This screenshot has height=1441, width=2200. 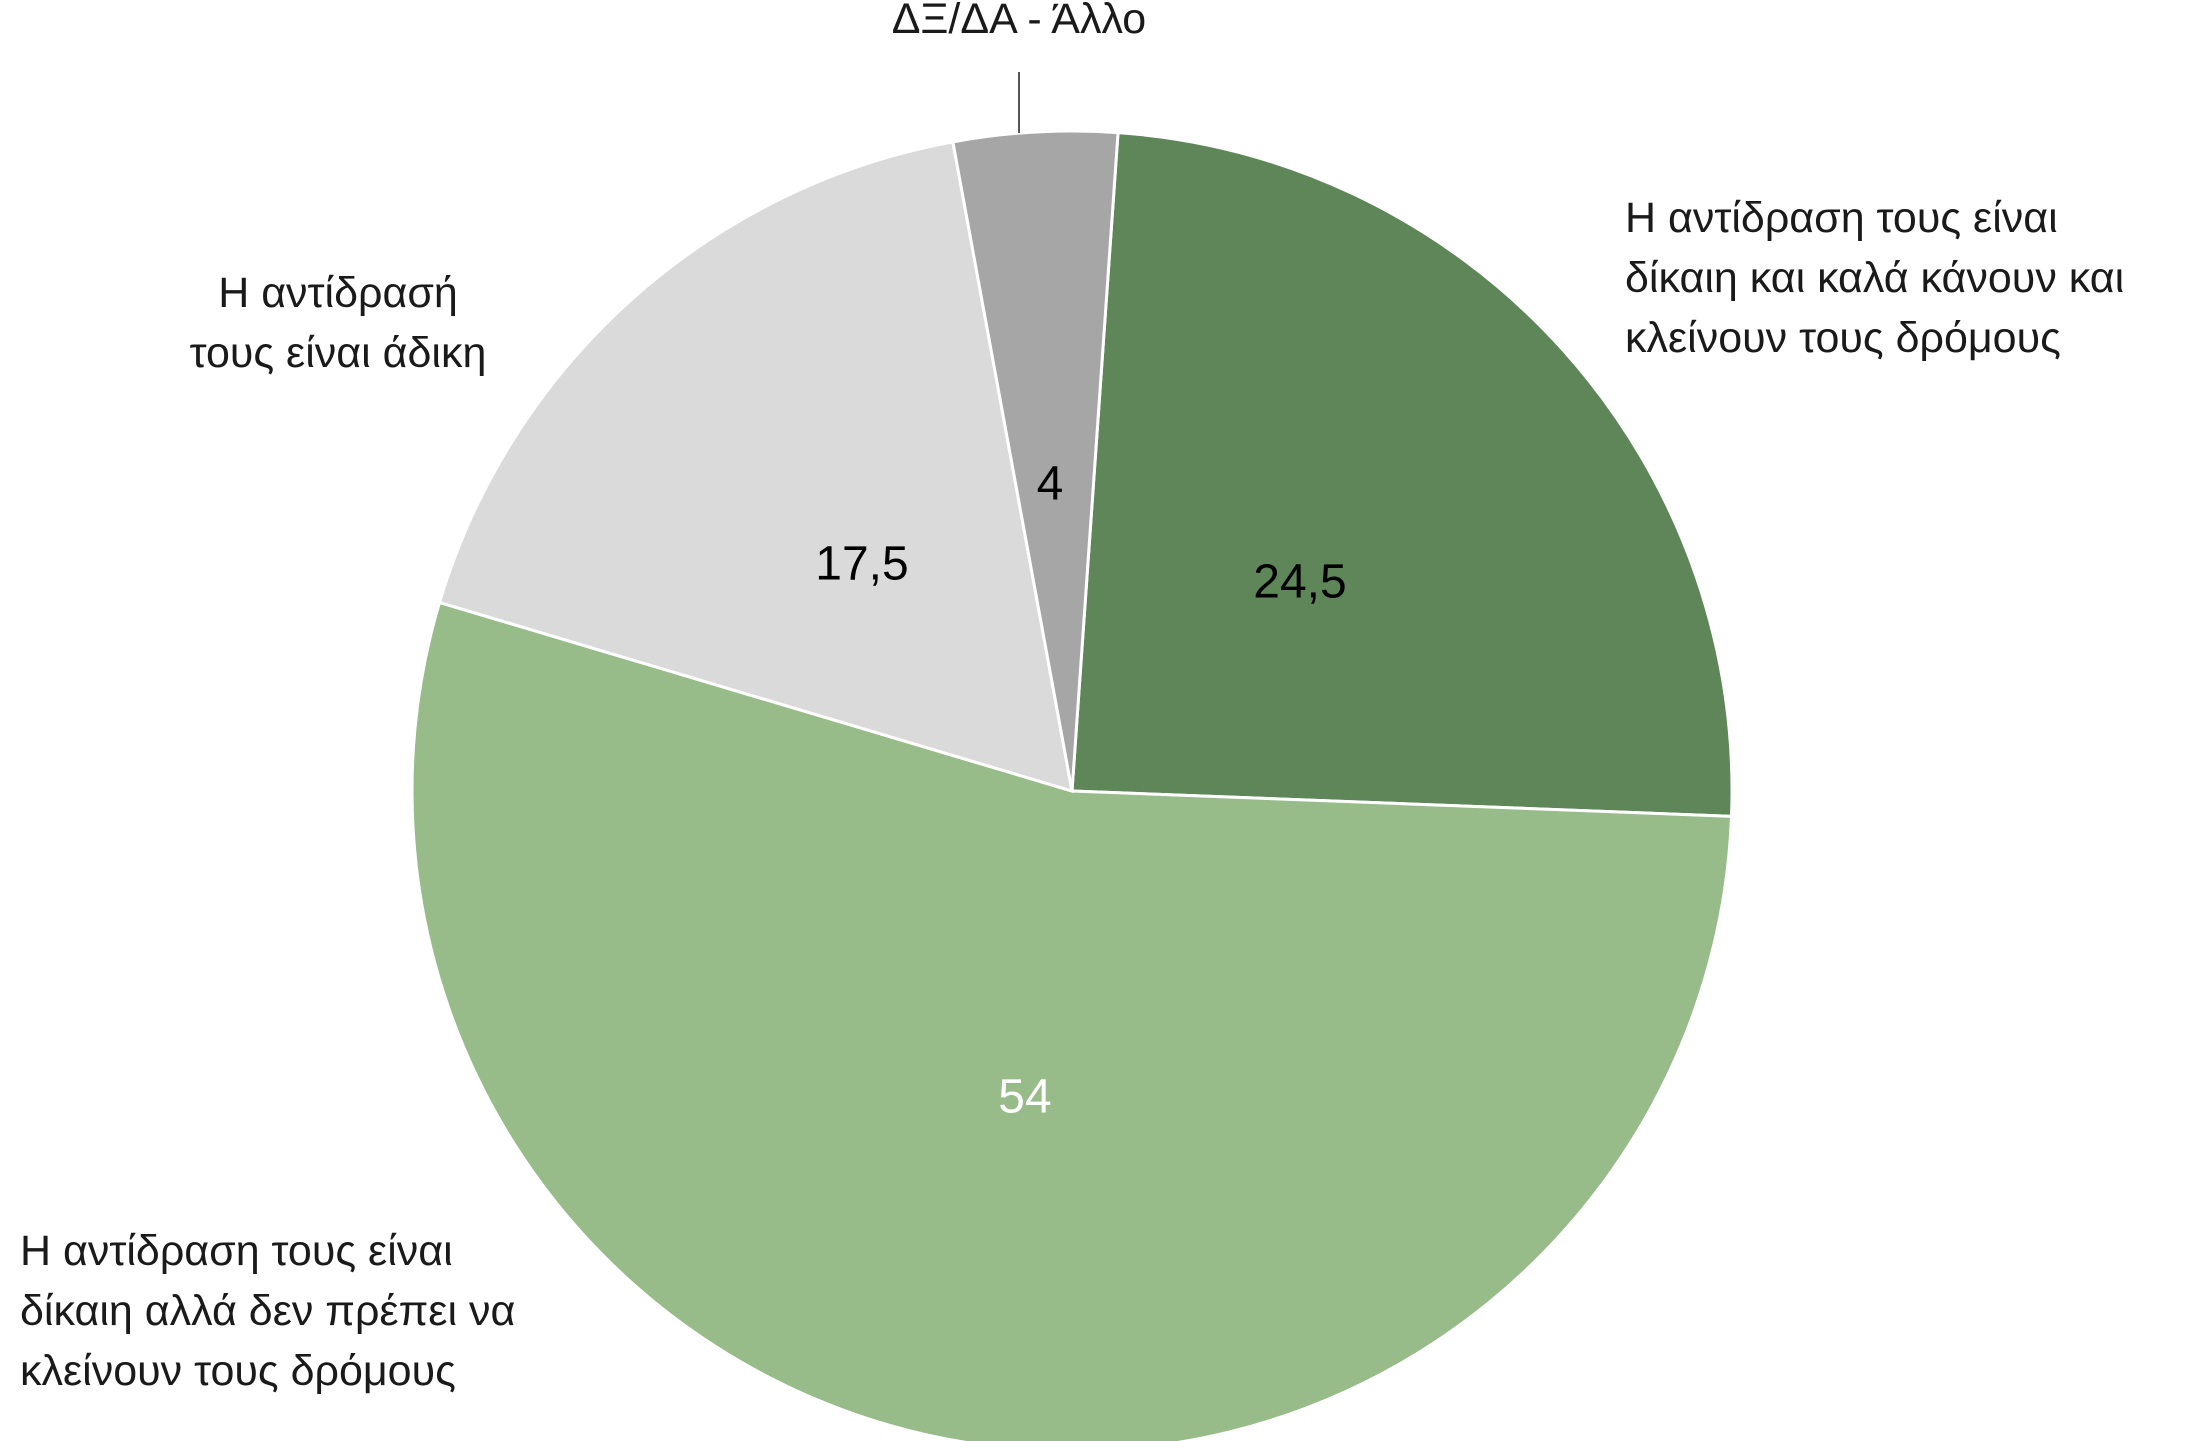 I want to click on category-label-line: Η αντίδρασή, so click(x=338, y=293).